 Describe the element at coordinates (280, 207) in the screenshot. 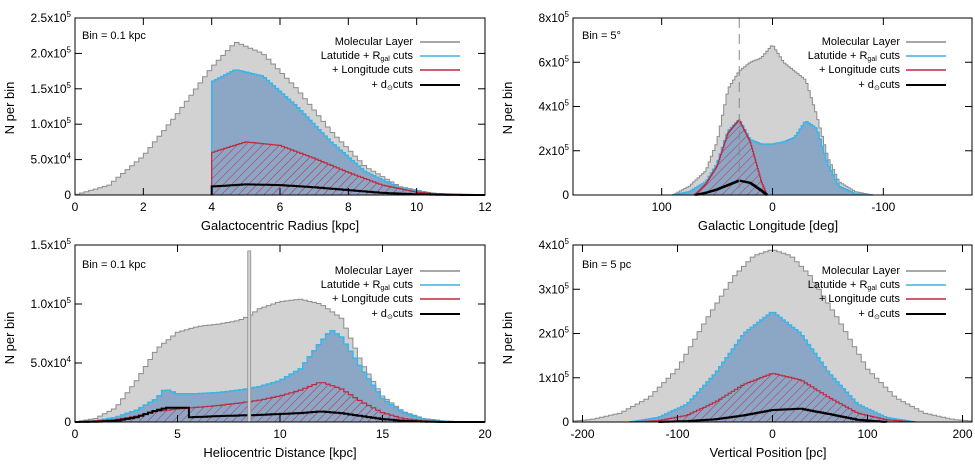

I see `p1-xtick-label-3: 6` at that location.